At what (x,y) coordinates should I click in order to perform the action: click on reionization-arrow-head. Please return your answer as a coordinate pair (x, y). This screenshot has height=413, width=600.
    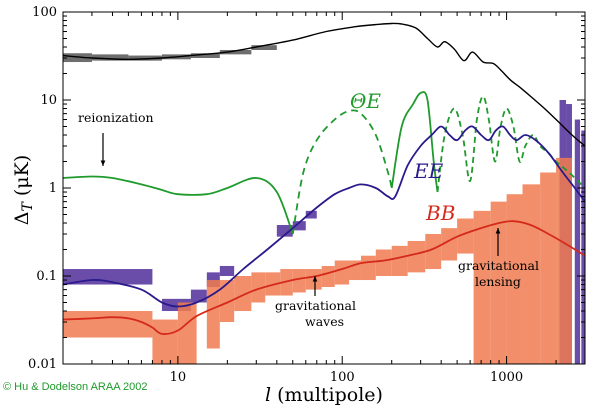
    Looking at the image, I should click on (103, 163).